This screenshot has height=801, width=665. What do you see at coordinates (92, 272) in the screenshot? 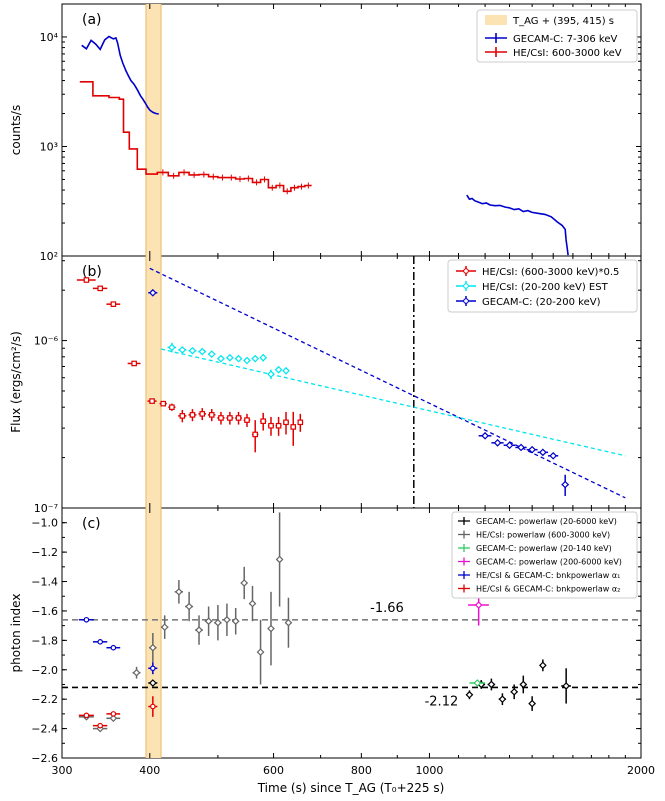
I see `panel-b-label: (b)` at bounding box center [92, 272].